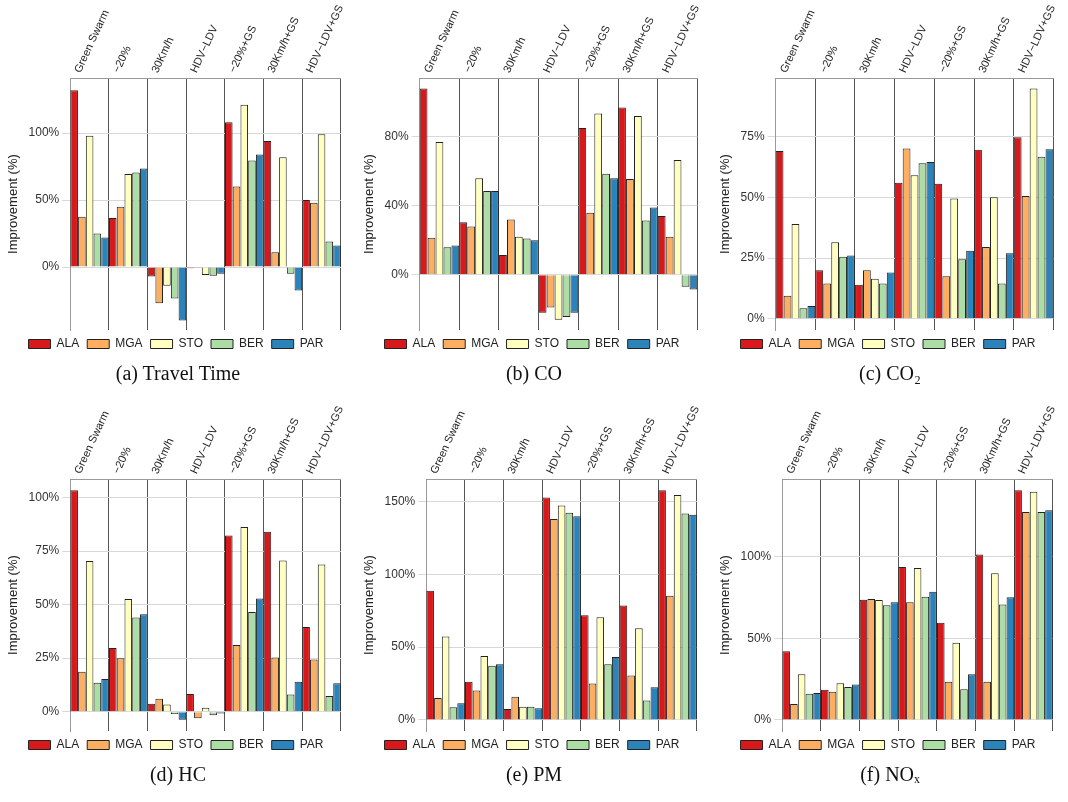 This screenshot has width=1068, height=802. What do you see at coordinates (396, 136) in the screenshot?
I see `y-tick-label: 80%` at bounding box center [396, 136].